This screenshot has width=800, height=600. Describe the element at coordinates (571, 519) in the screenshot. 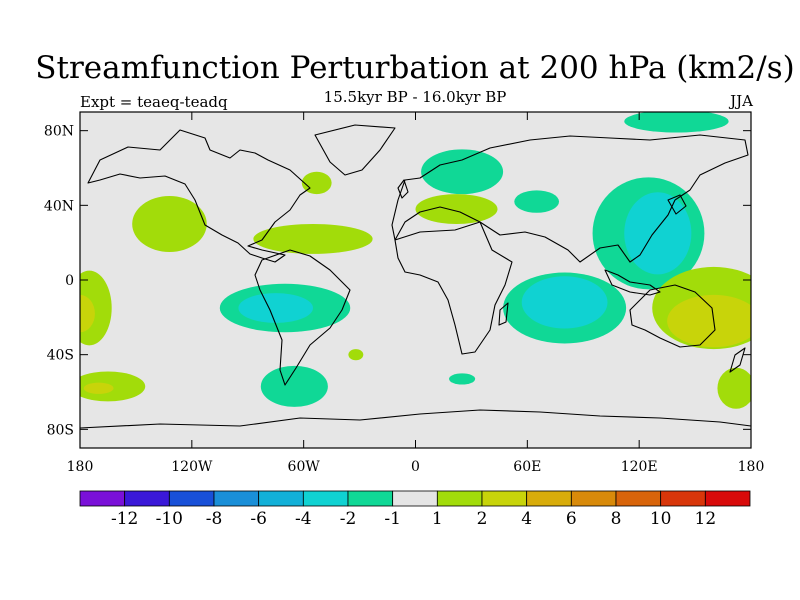

I see `colorbar-label: 6` at that location.